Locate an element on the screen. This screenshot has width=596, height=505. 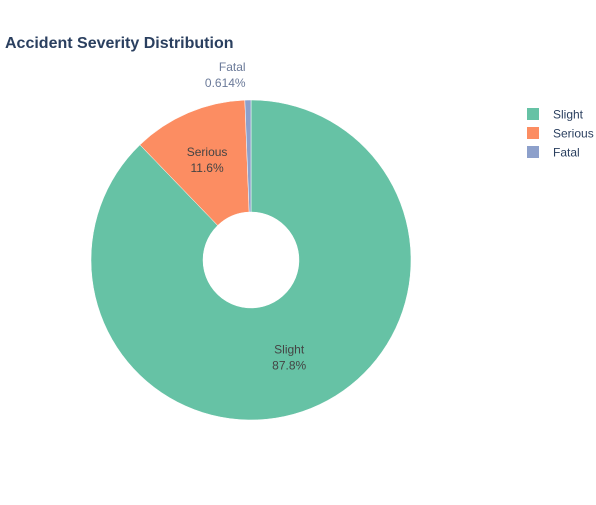
legend-swatch-fatal is located at coordinates (533, 152).